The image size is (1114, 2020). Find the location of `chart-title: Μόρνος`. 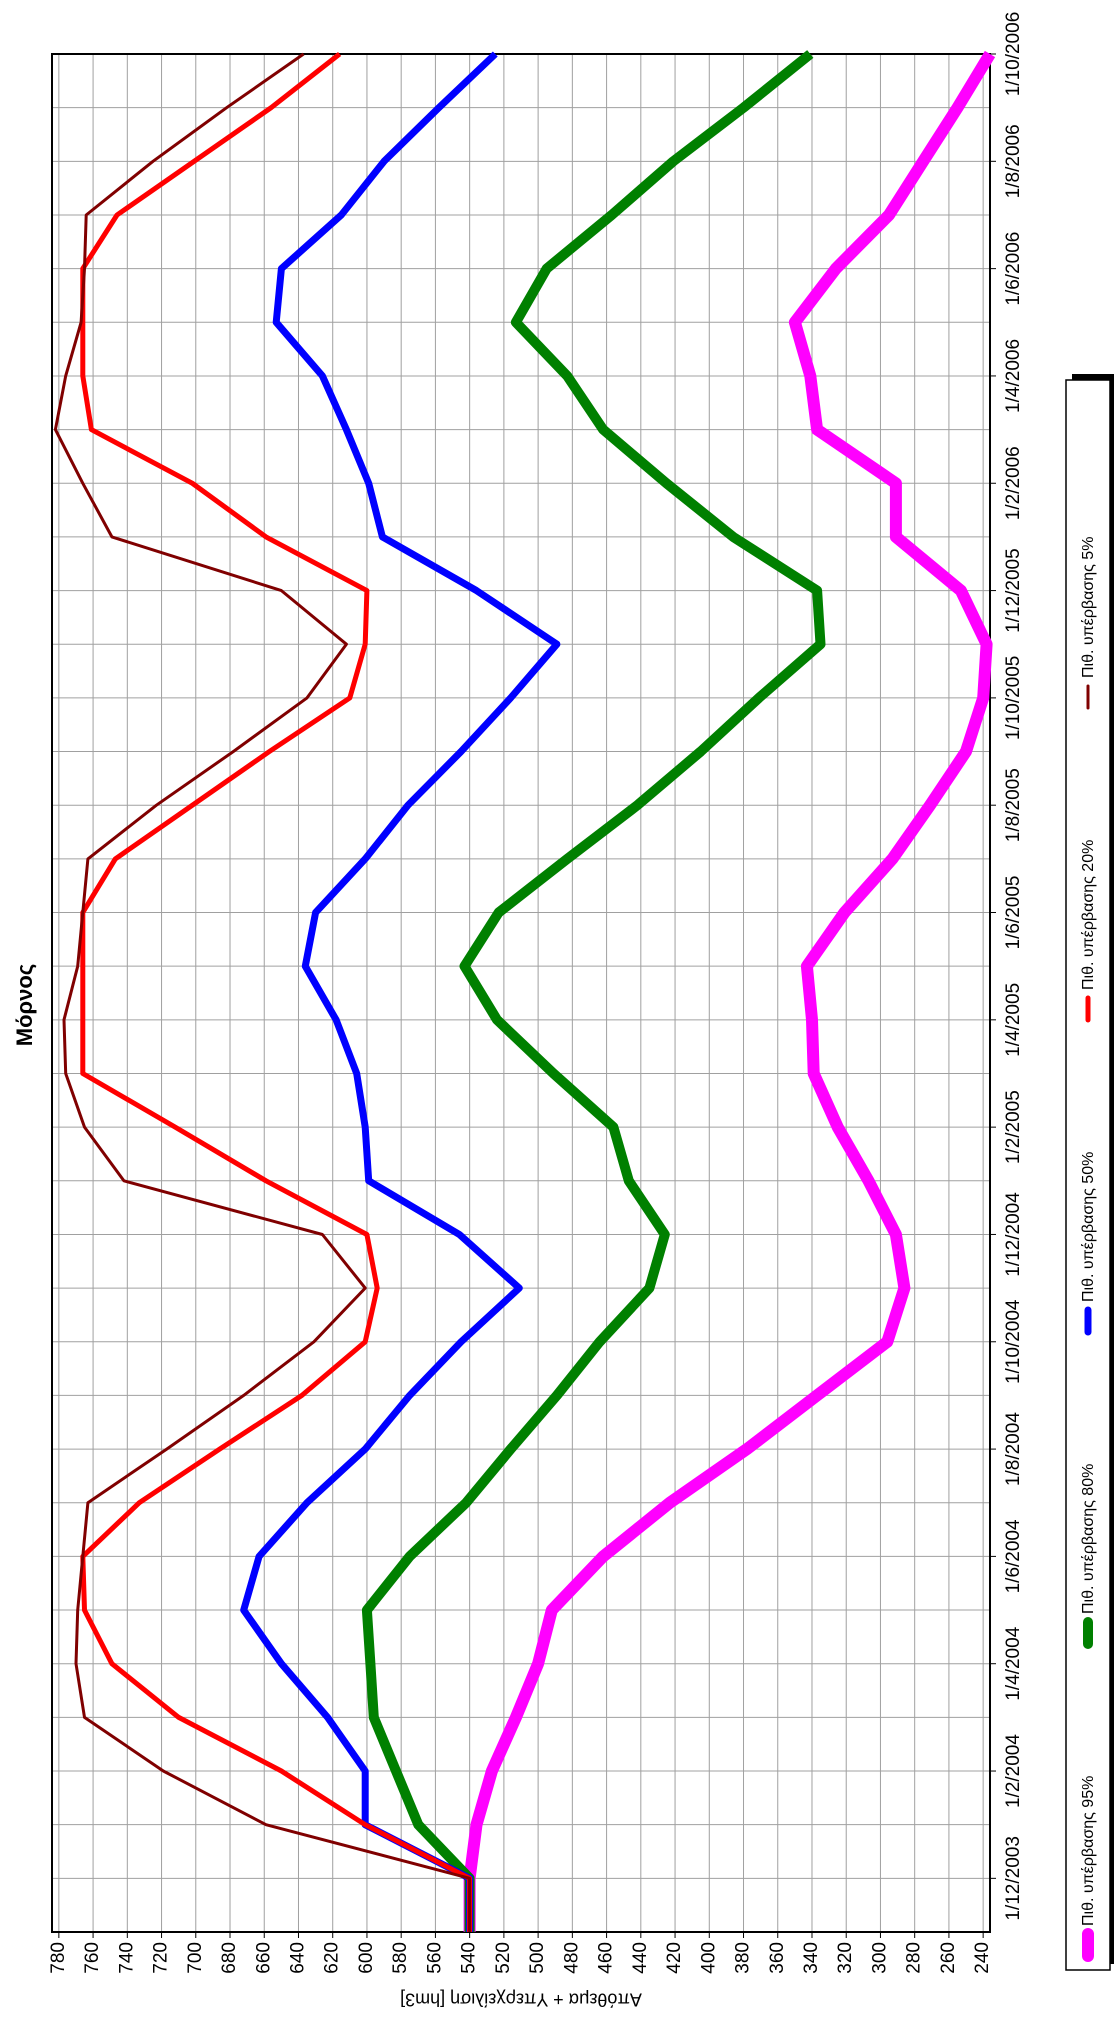

chart-title: Μόρνος is located at coordinates (24, 1005).